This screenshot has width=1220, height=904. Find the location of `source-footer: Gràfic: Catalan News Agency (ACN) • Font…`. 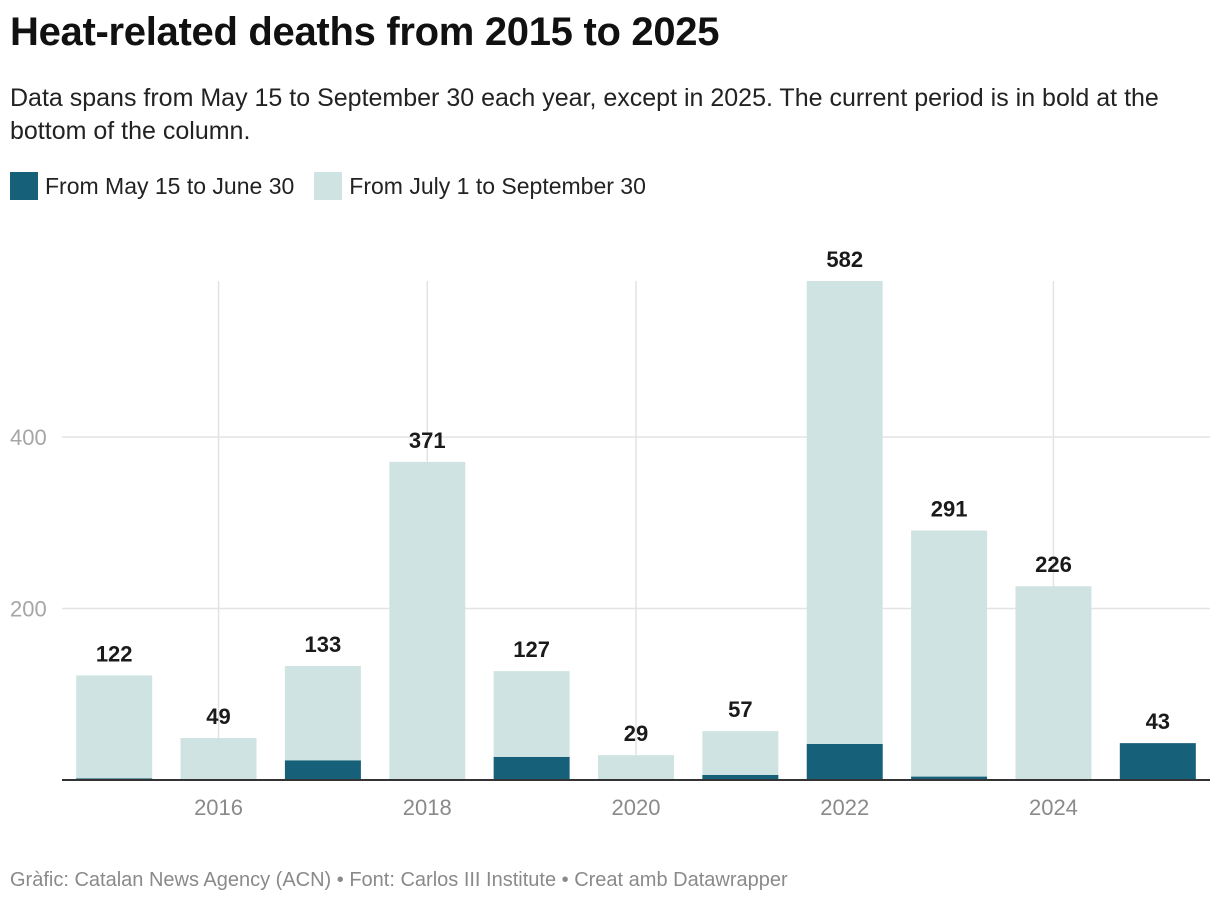

source-footer: Gràfic: Catalan News Agency (ACN) • Font… is located at coordinates (399, 880).